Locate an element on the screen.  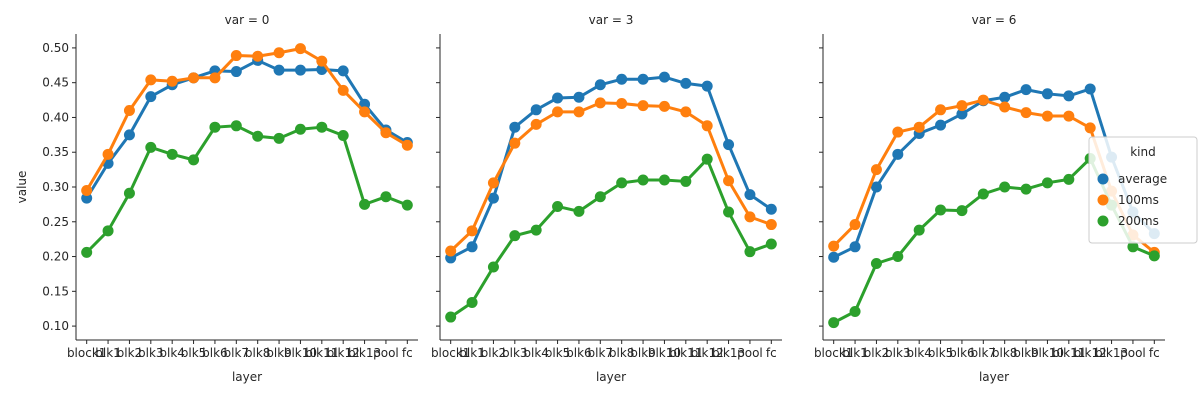
y-tick-label: 0.10 is located at coordinates (55, 326).